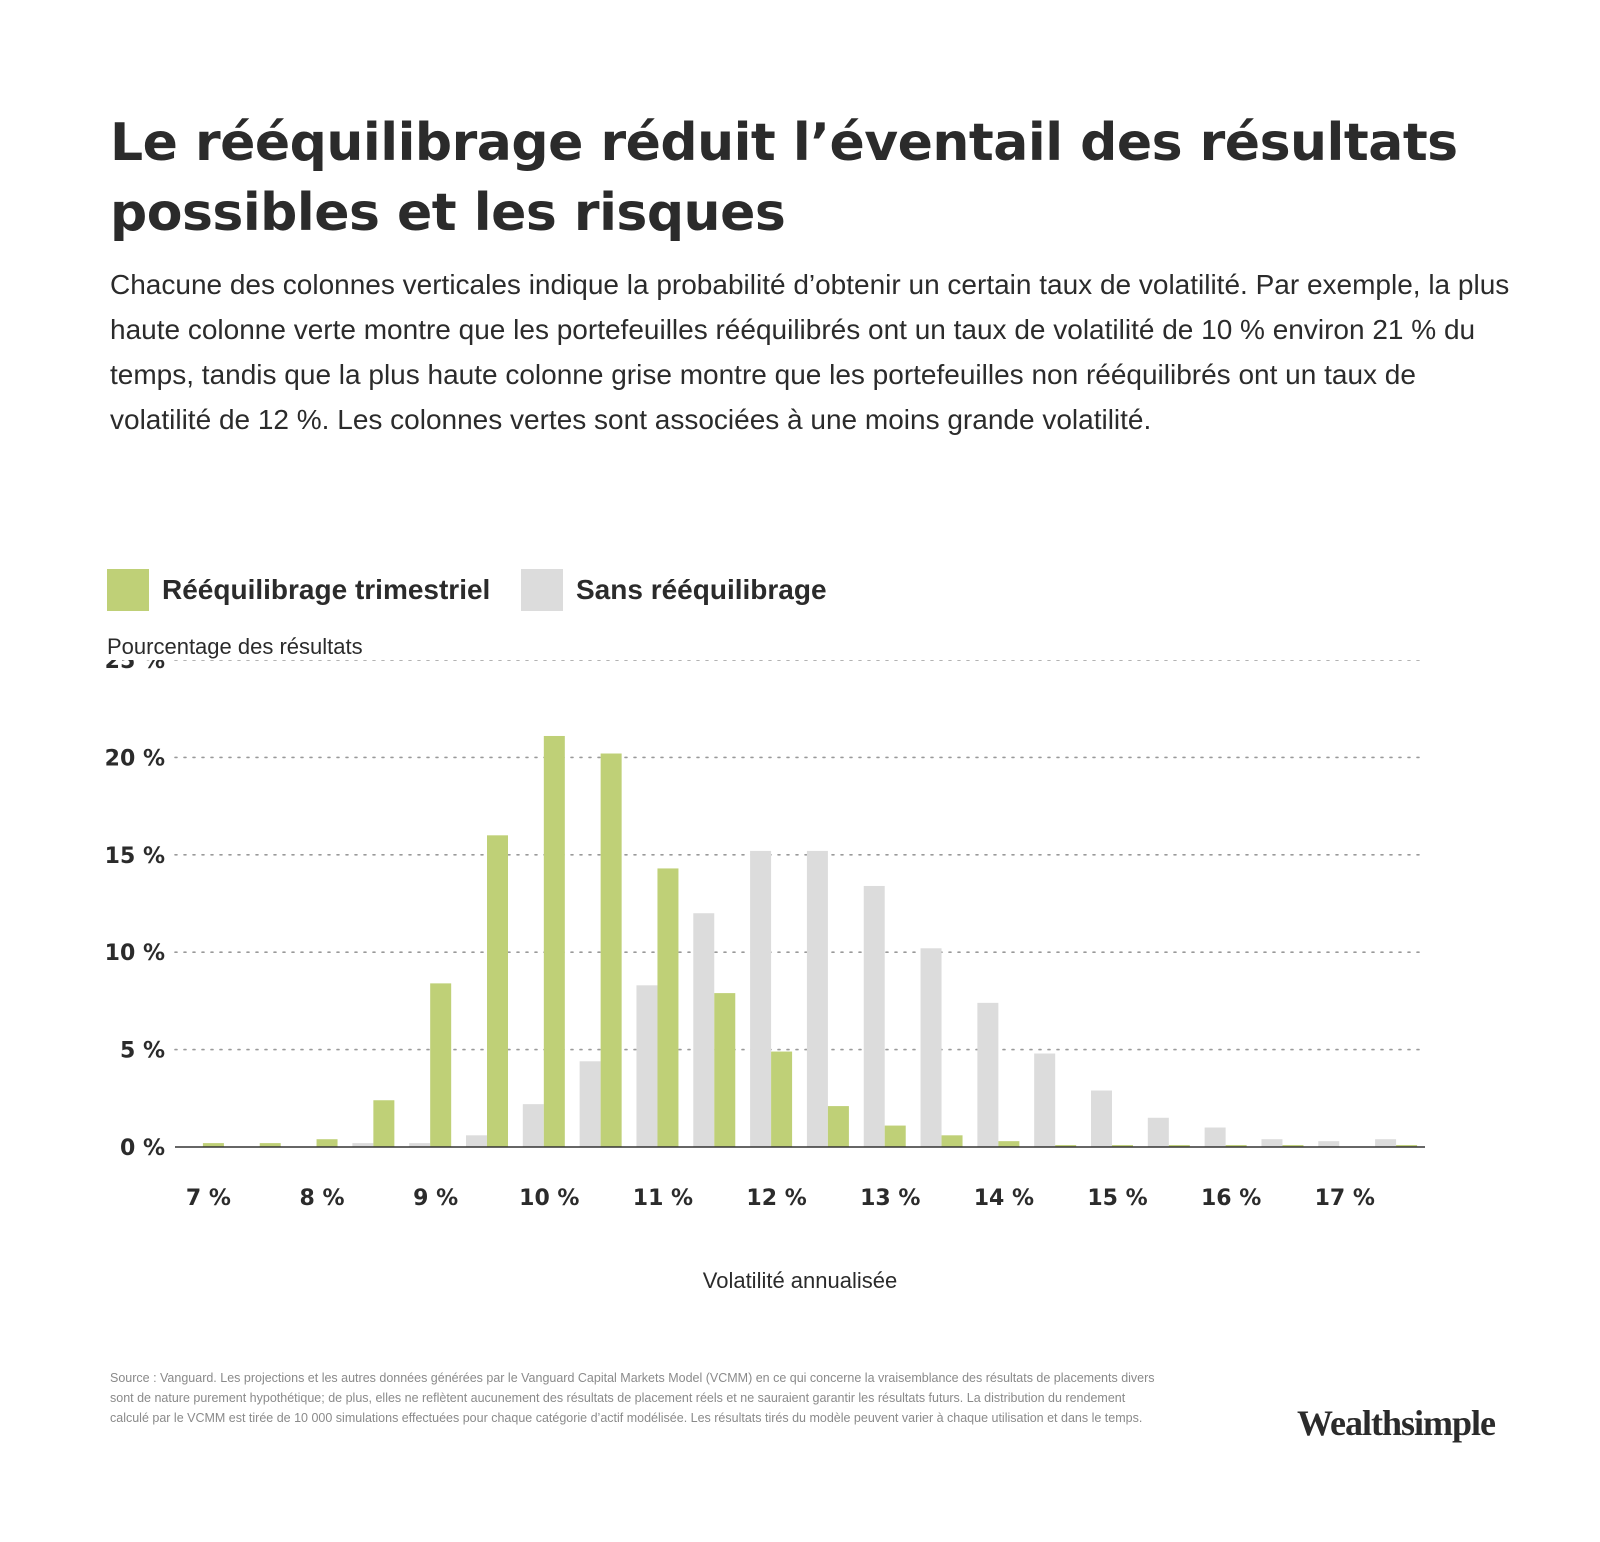 This screenshot has height=1542, width=1600. I want to click on x-tick-label: 15 %, so click(1117, 1198).